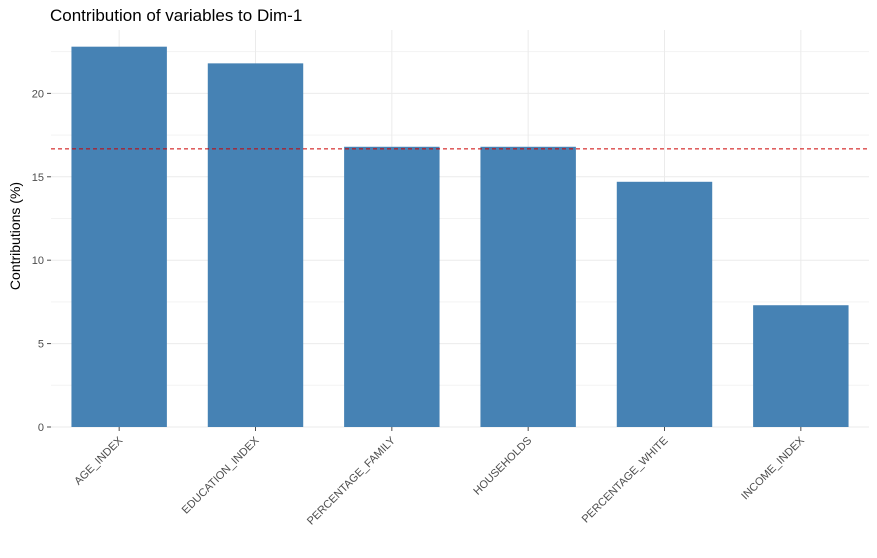  Describe the element at coordinates (528, 286) in the screenshot. I see `bar-households` at that location.